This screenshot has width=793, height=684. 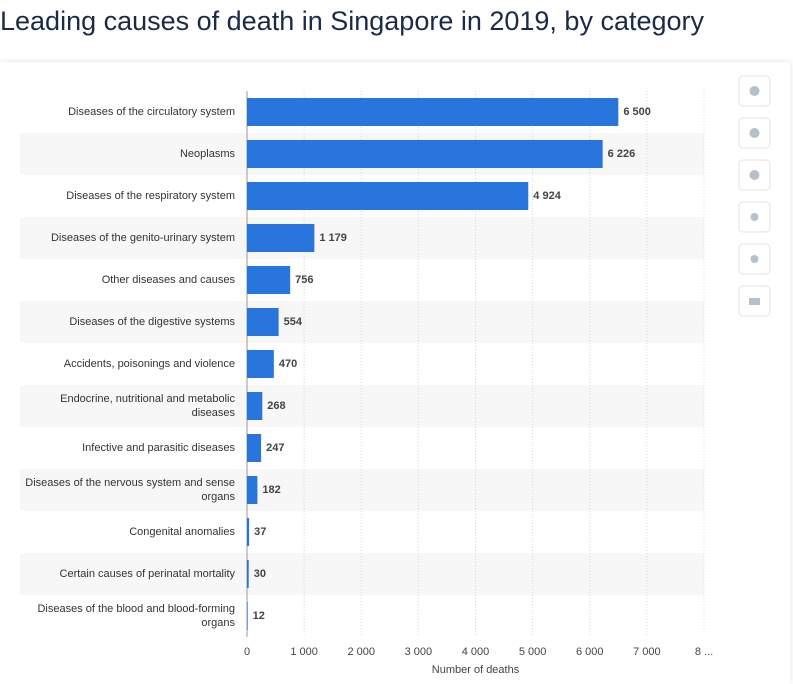 What do you see at coordinates (304, 652) in the screenshot?
I see `x-tick-label: 1 000` at bounding box center [304, 652].